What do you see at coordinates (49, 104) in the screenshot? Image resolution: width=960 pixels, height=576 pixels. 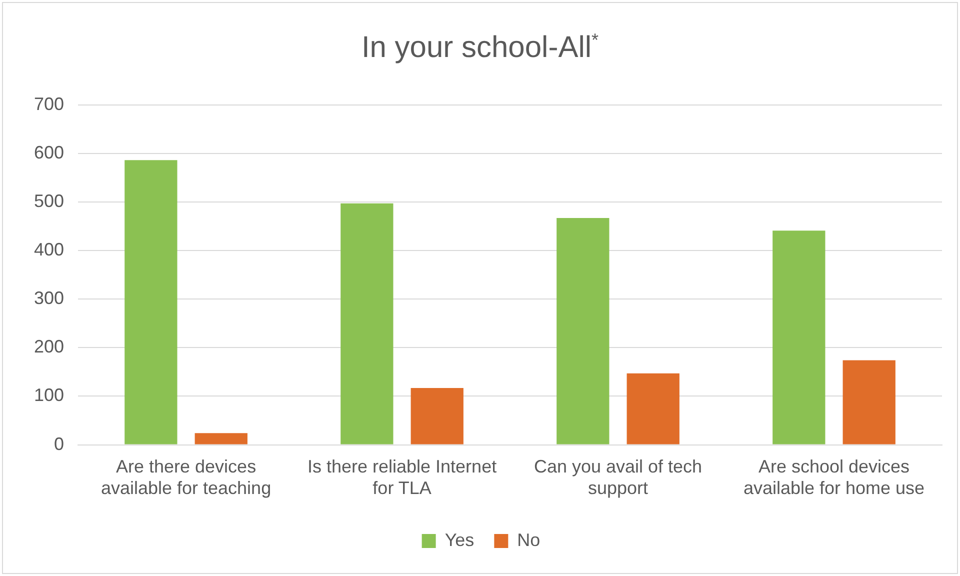 I see `y-tick-label: 700` at bounding box center [49, 104].